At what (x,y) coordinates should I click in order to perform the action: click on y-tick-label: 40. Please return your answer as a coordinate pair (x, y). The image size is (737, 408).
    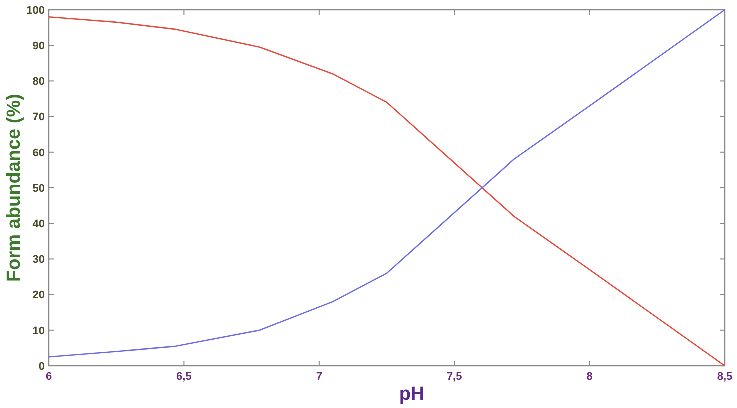
    Looking at the image, I should click on (38, 224).